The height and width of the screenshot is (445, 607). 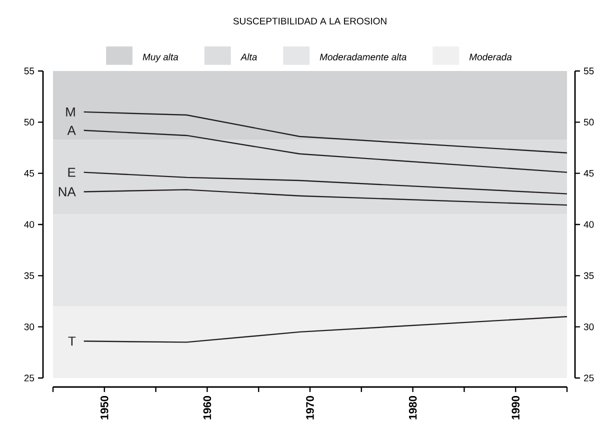 I want to click on series-label: T, so click(x=72, y=341).